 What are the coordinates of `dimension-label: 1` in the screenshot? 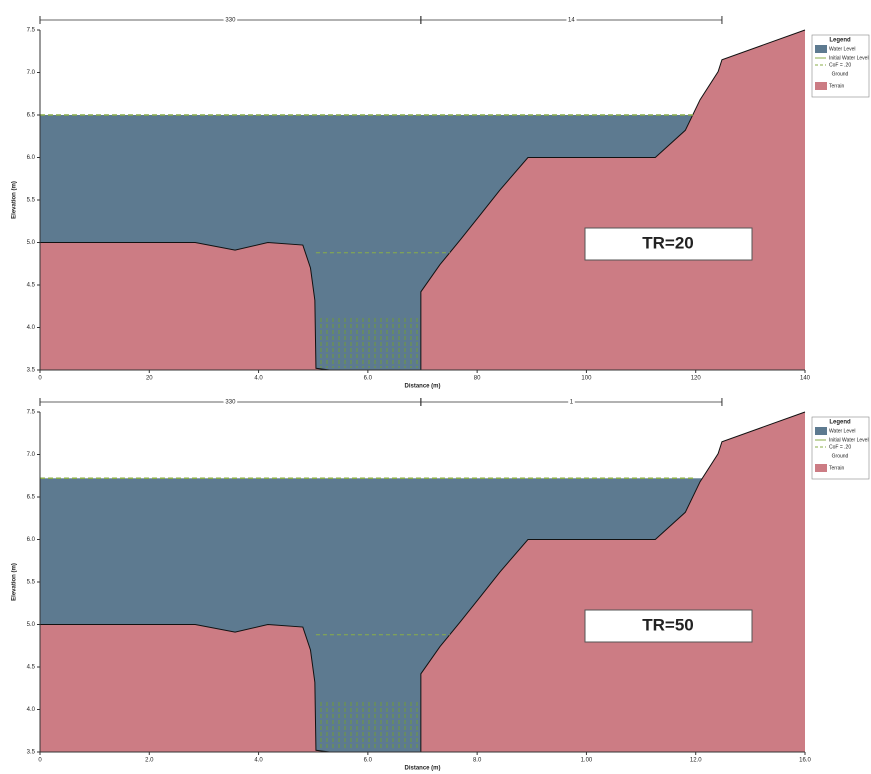 It's located at (572, 403).